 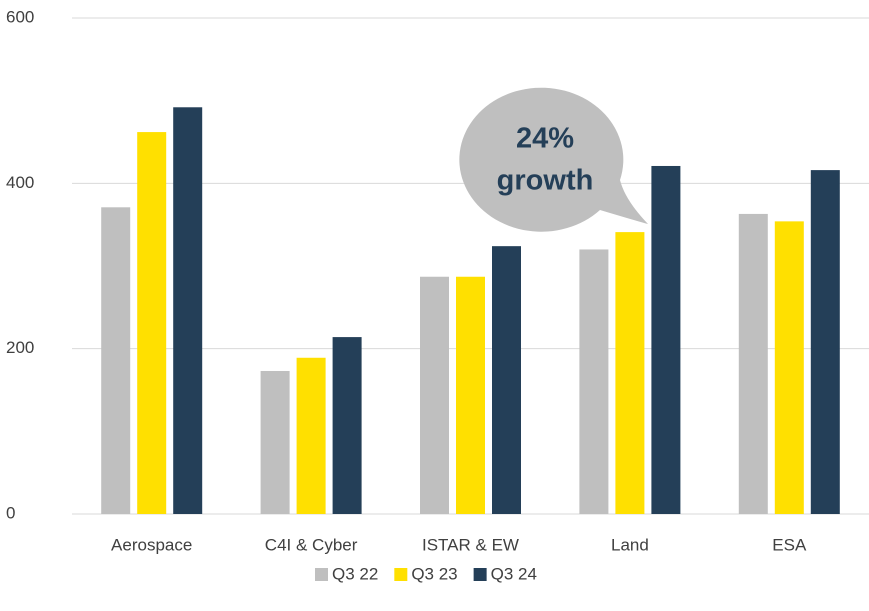 I want to click on x-tick-label: Land, so click(x=630, y=544).